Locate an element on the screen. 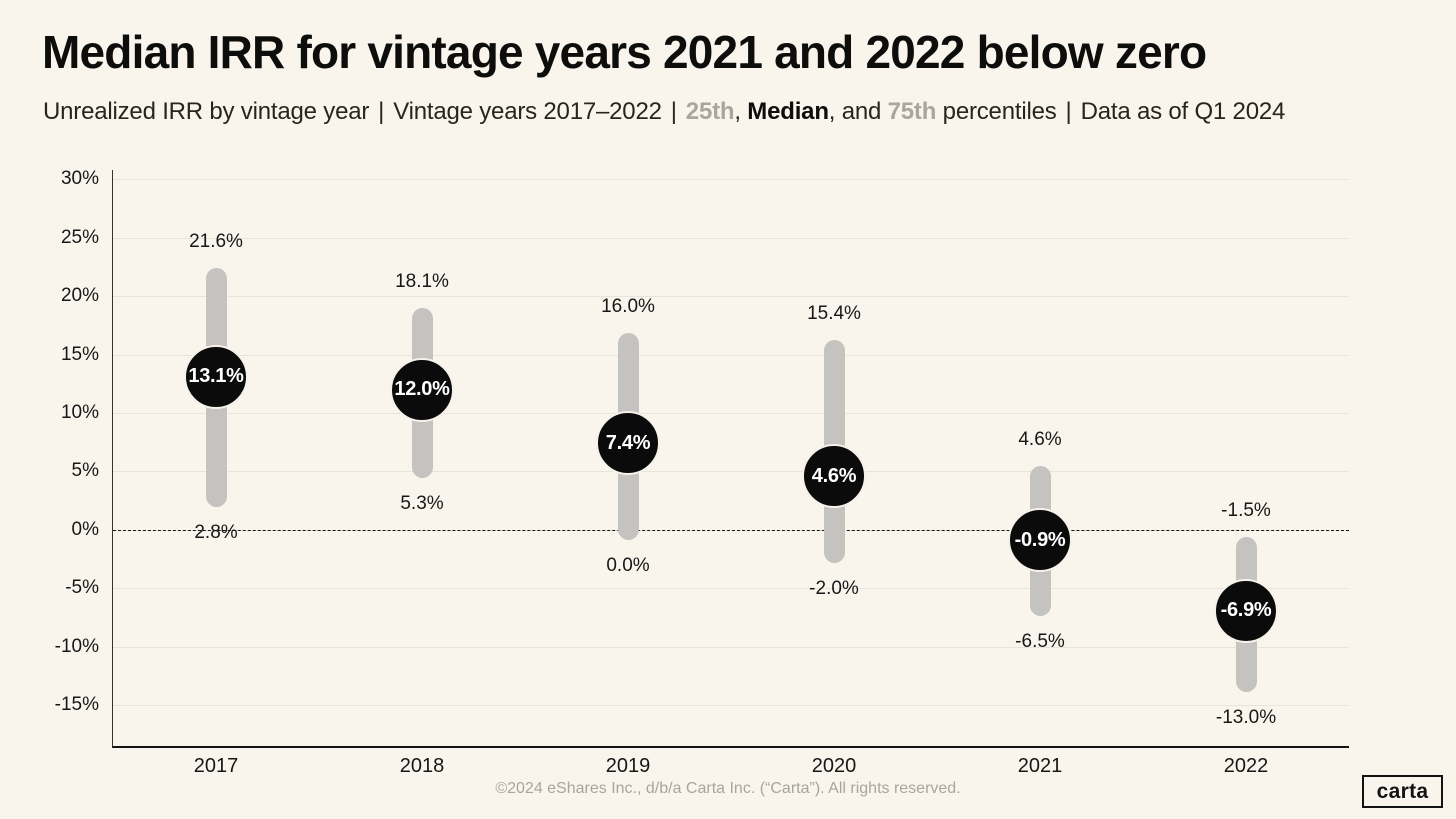 The height and width of the screenshot is (819, 1456). carta-logo: carta is located at coordinates (1402, 791).